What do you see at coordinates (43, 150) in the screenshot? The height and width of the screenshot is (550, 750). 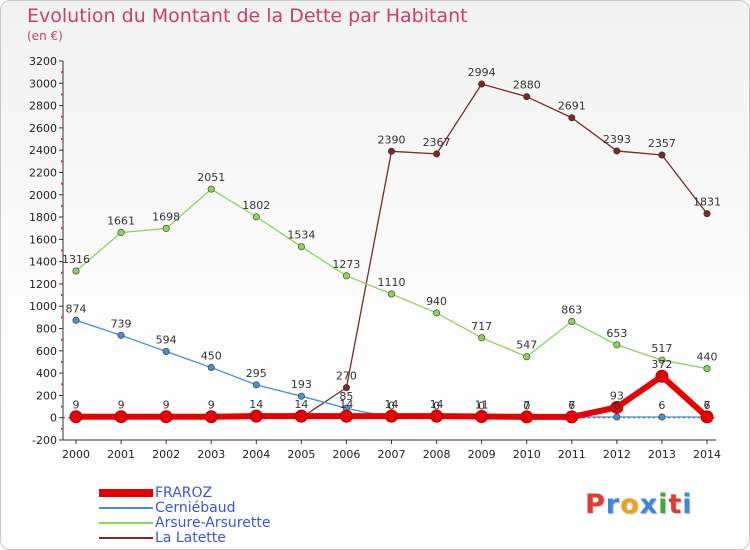 I see `y-tick-label: 2400` at bounding box center [43, 150].